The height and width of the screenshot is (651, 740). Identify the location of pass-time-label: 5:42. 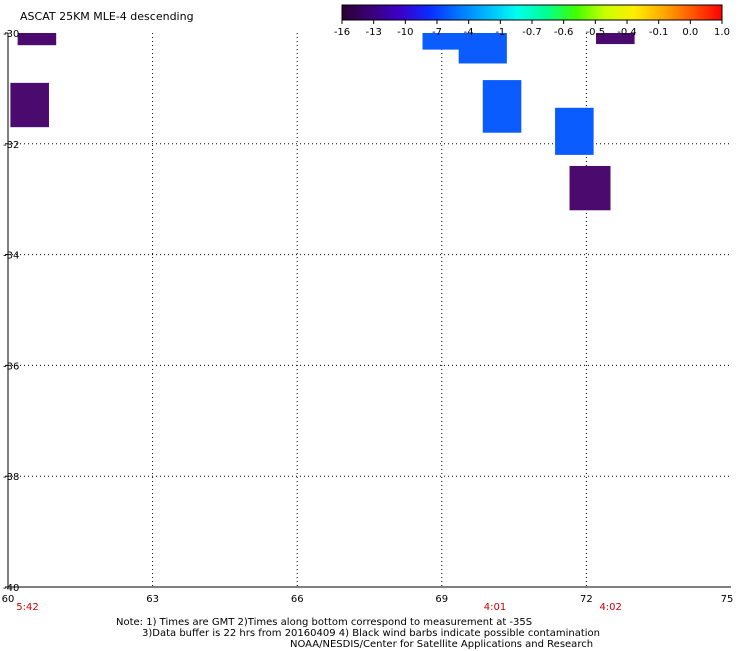
(27, 607).